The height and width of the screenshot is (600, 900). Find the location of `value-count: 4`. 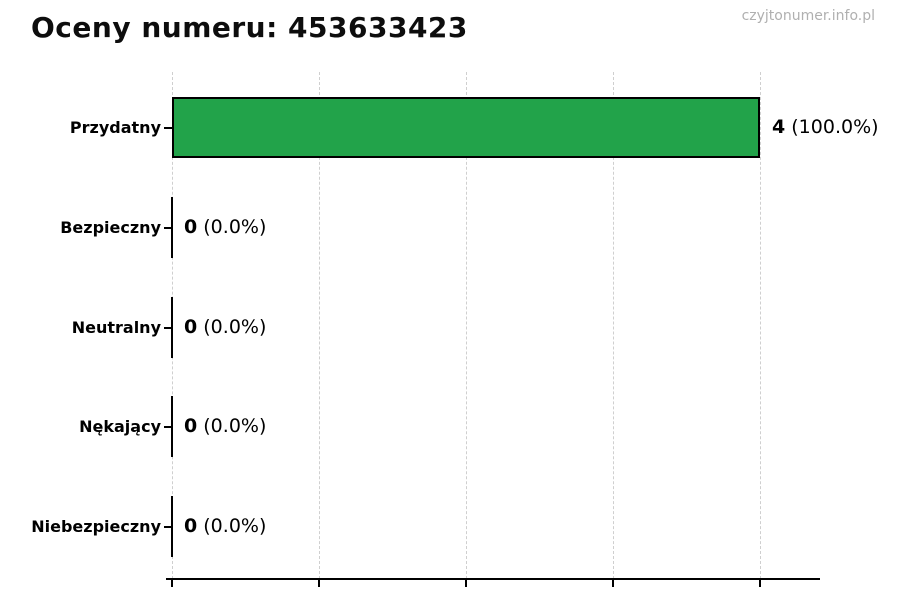

value-count: 4 is located at coordinates (779, 127).